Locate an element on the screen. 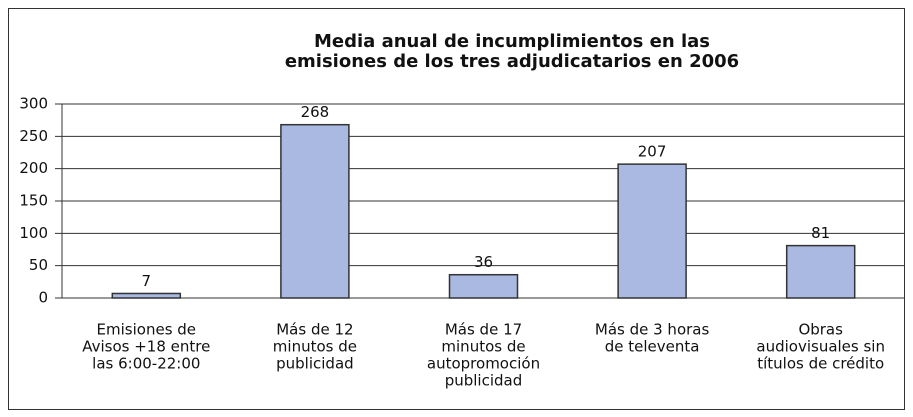 The image size is (913, 417). x-tick-label: las 6:00-22:00 is located at coordinates (146, 364).